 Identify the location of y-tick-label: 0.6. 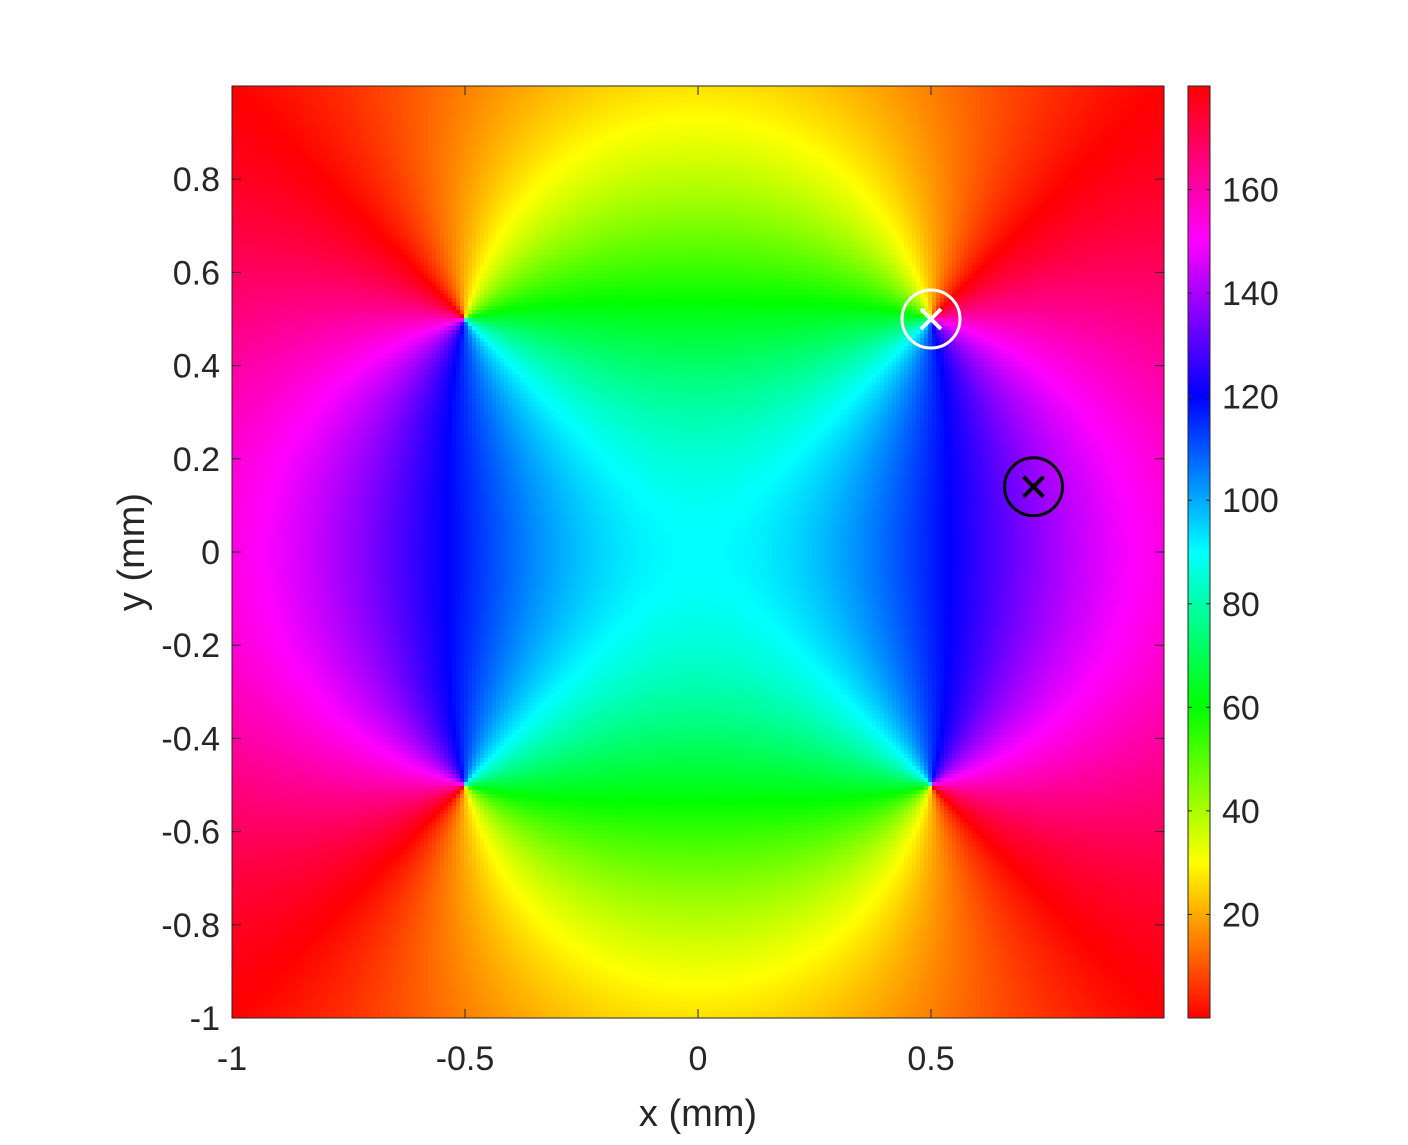
(196, 273).